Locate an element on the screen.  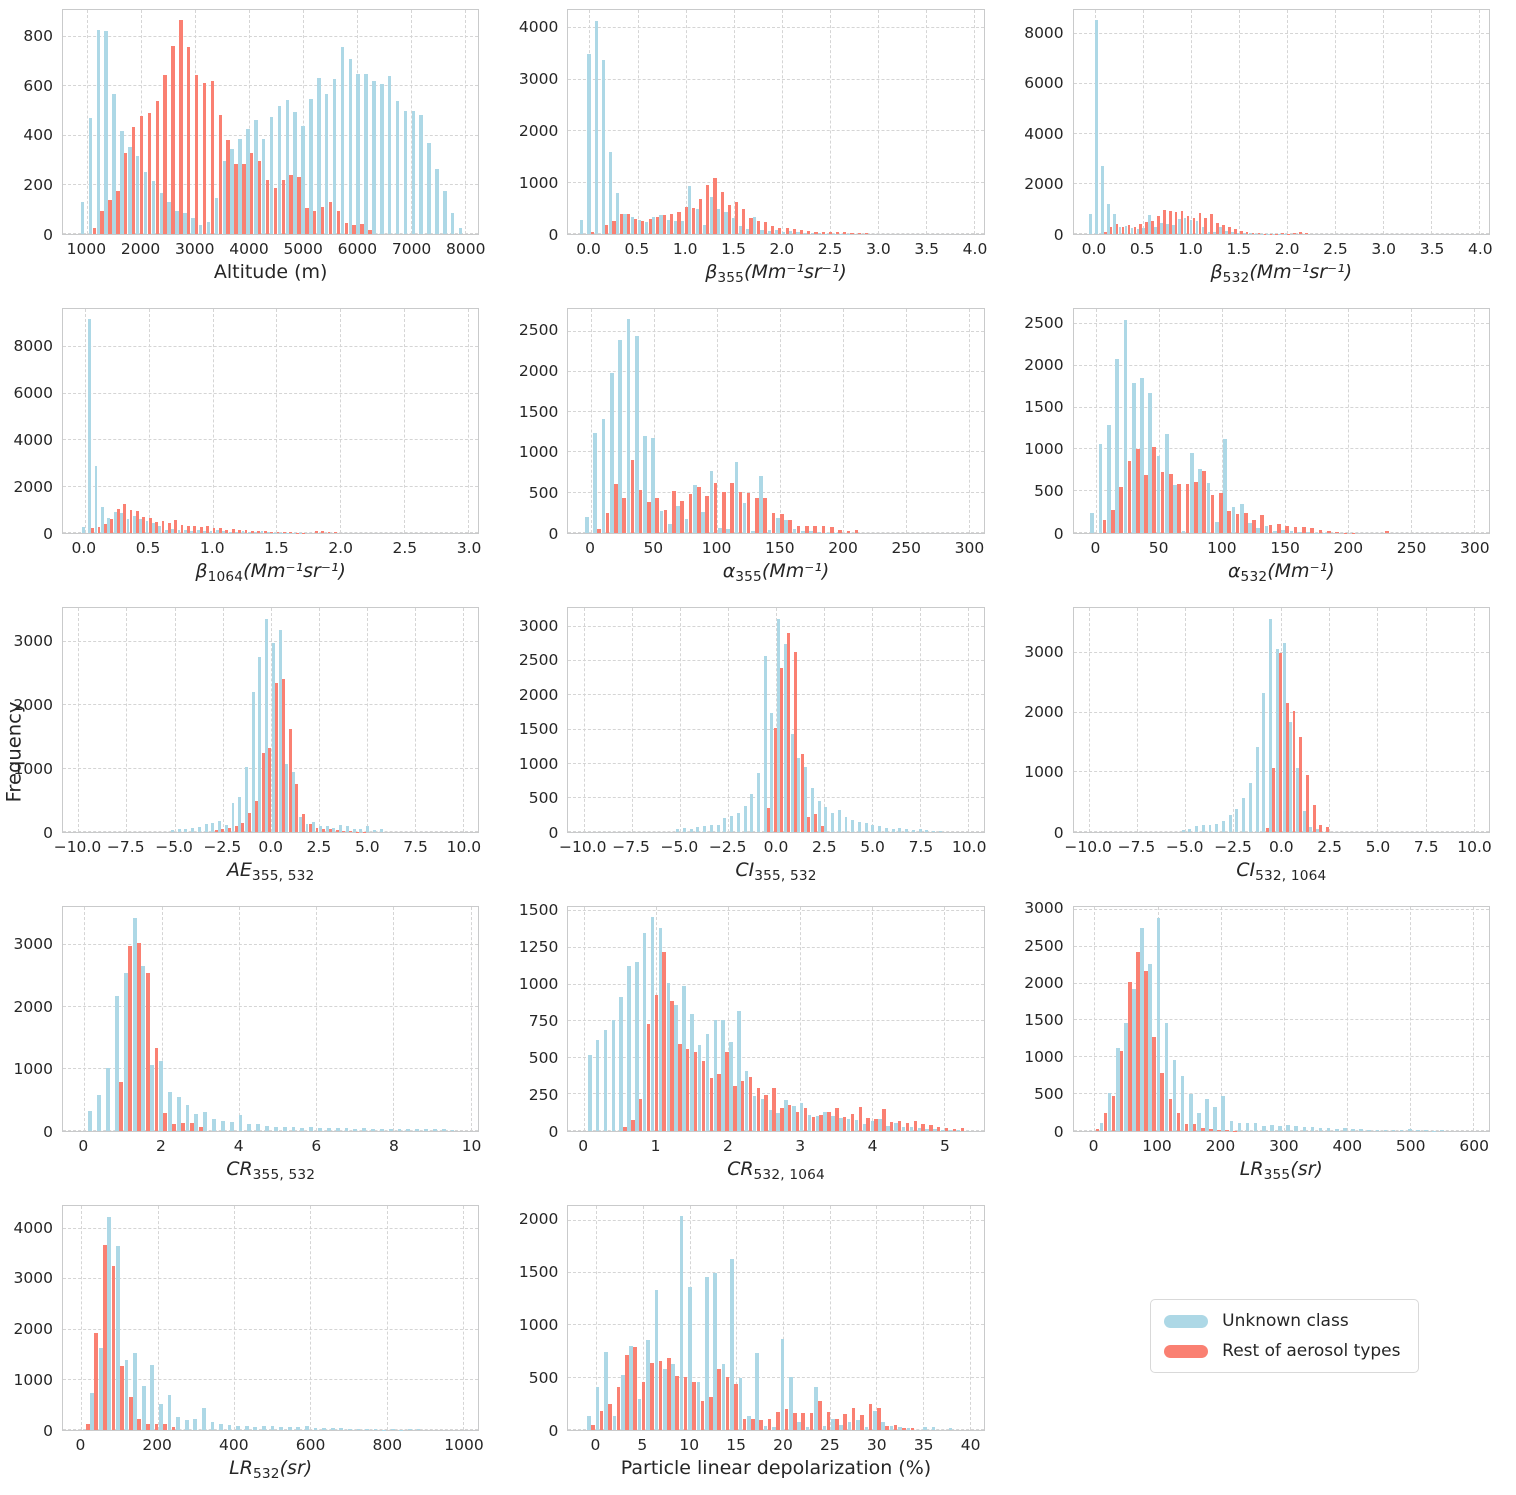
x-tick-label: 20 is located at coordinates (783, 1445).